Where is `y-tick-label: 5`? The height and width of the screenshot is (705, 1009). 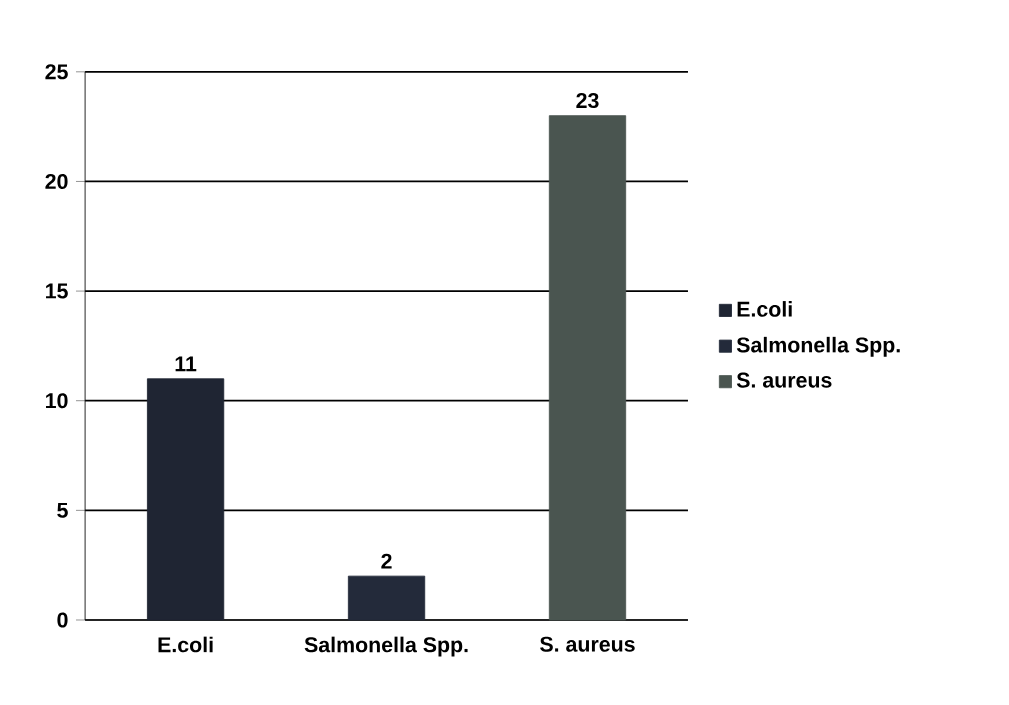 y-tick-label: 5 is located at coordinates (62, 510).